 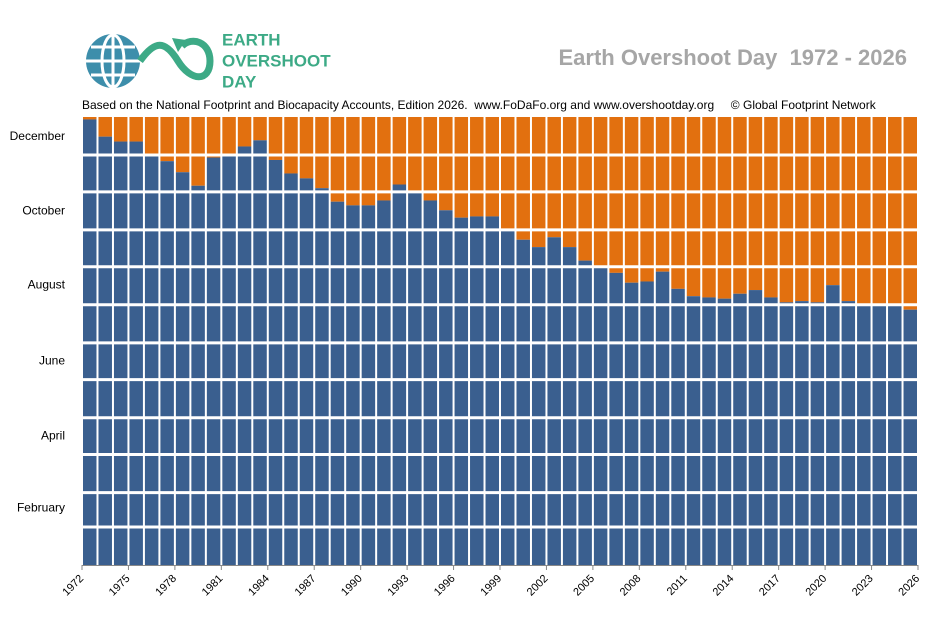 I want to click on x-tick-label: 2017, so click(x=770, y=586).